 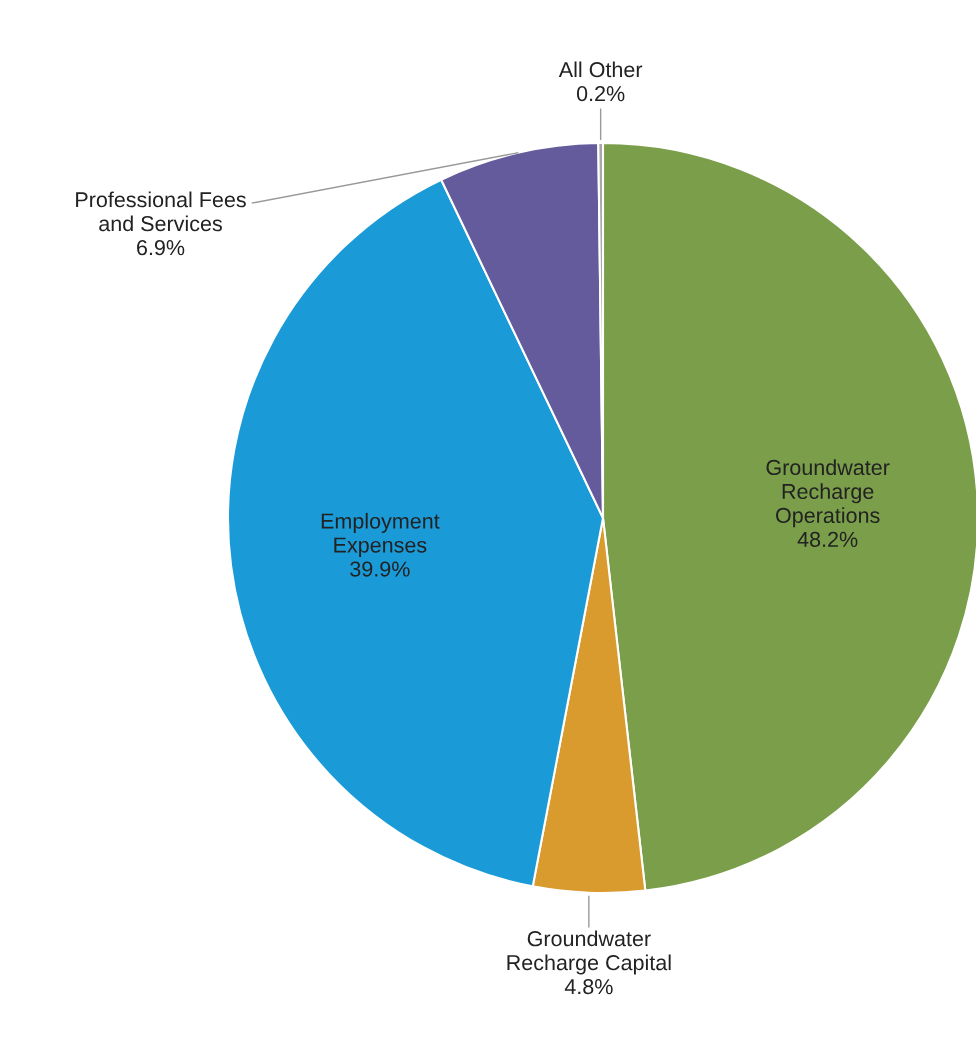 I want to click on data-label: 4.8%, so click(x=588, y=987).